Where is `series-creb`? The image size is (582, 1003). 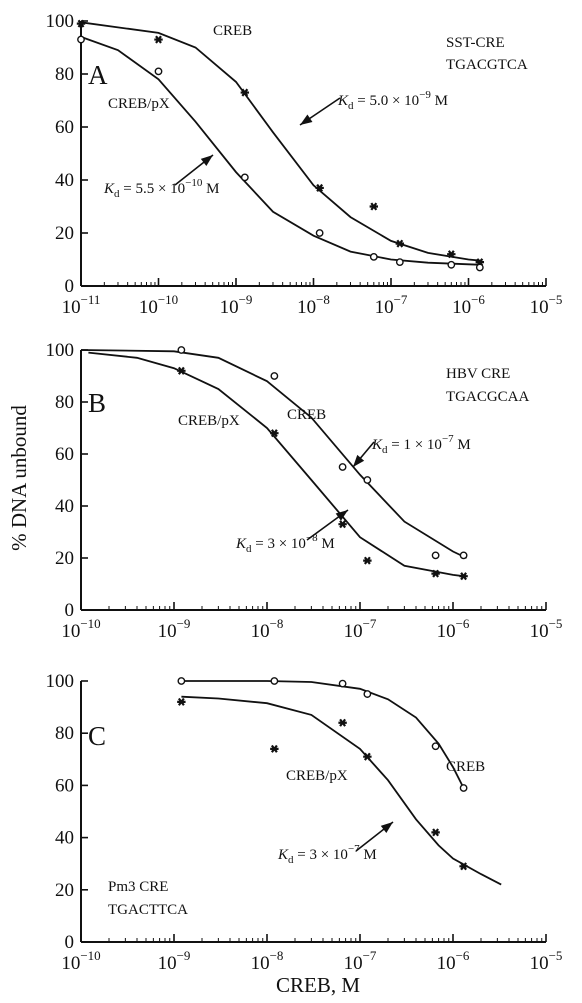 series-creb is located at coordinates (322, 734).